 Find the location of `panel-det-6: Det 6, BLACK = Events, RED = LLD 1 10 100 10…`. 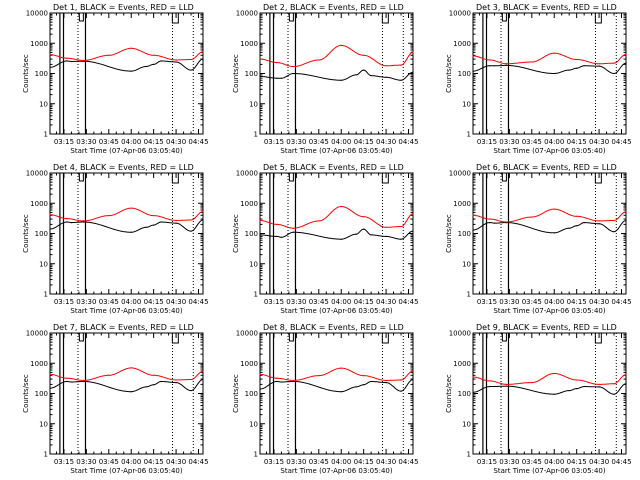

panel-det-6: Det 6, BLACK = Events, RED = LLD 1 10 100 10… is located at coordinates (538, 239).